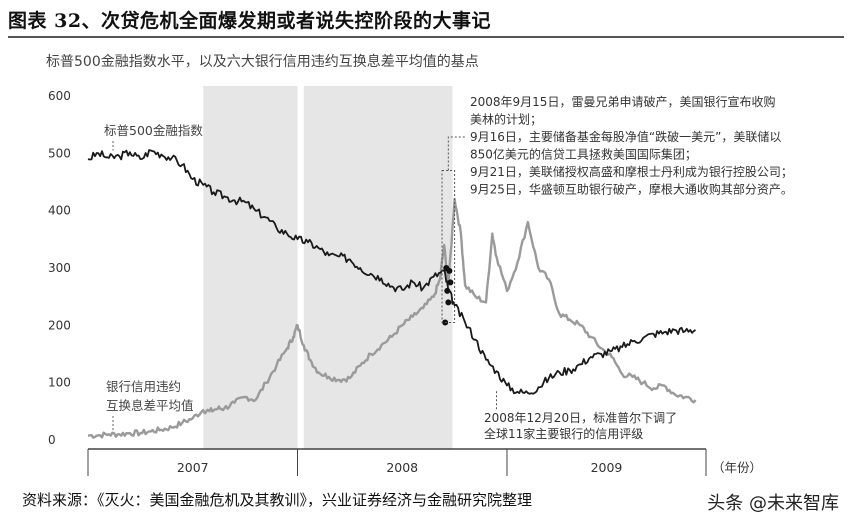 The height and width of the screenshot is (528, 853). Describe the element at coordinates (506, 119) in the screenshot. I see `event-annotation-line-1: 美林的计划；` at that location.